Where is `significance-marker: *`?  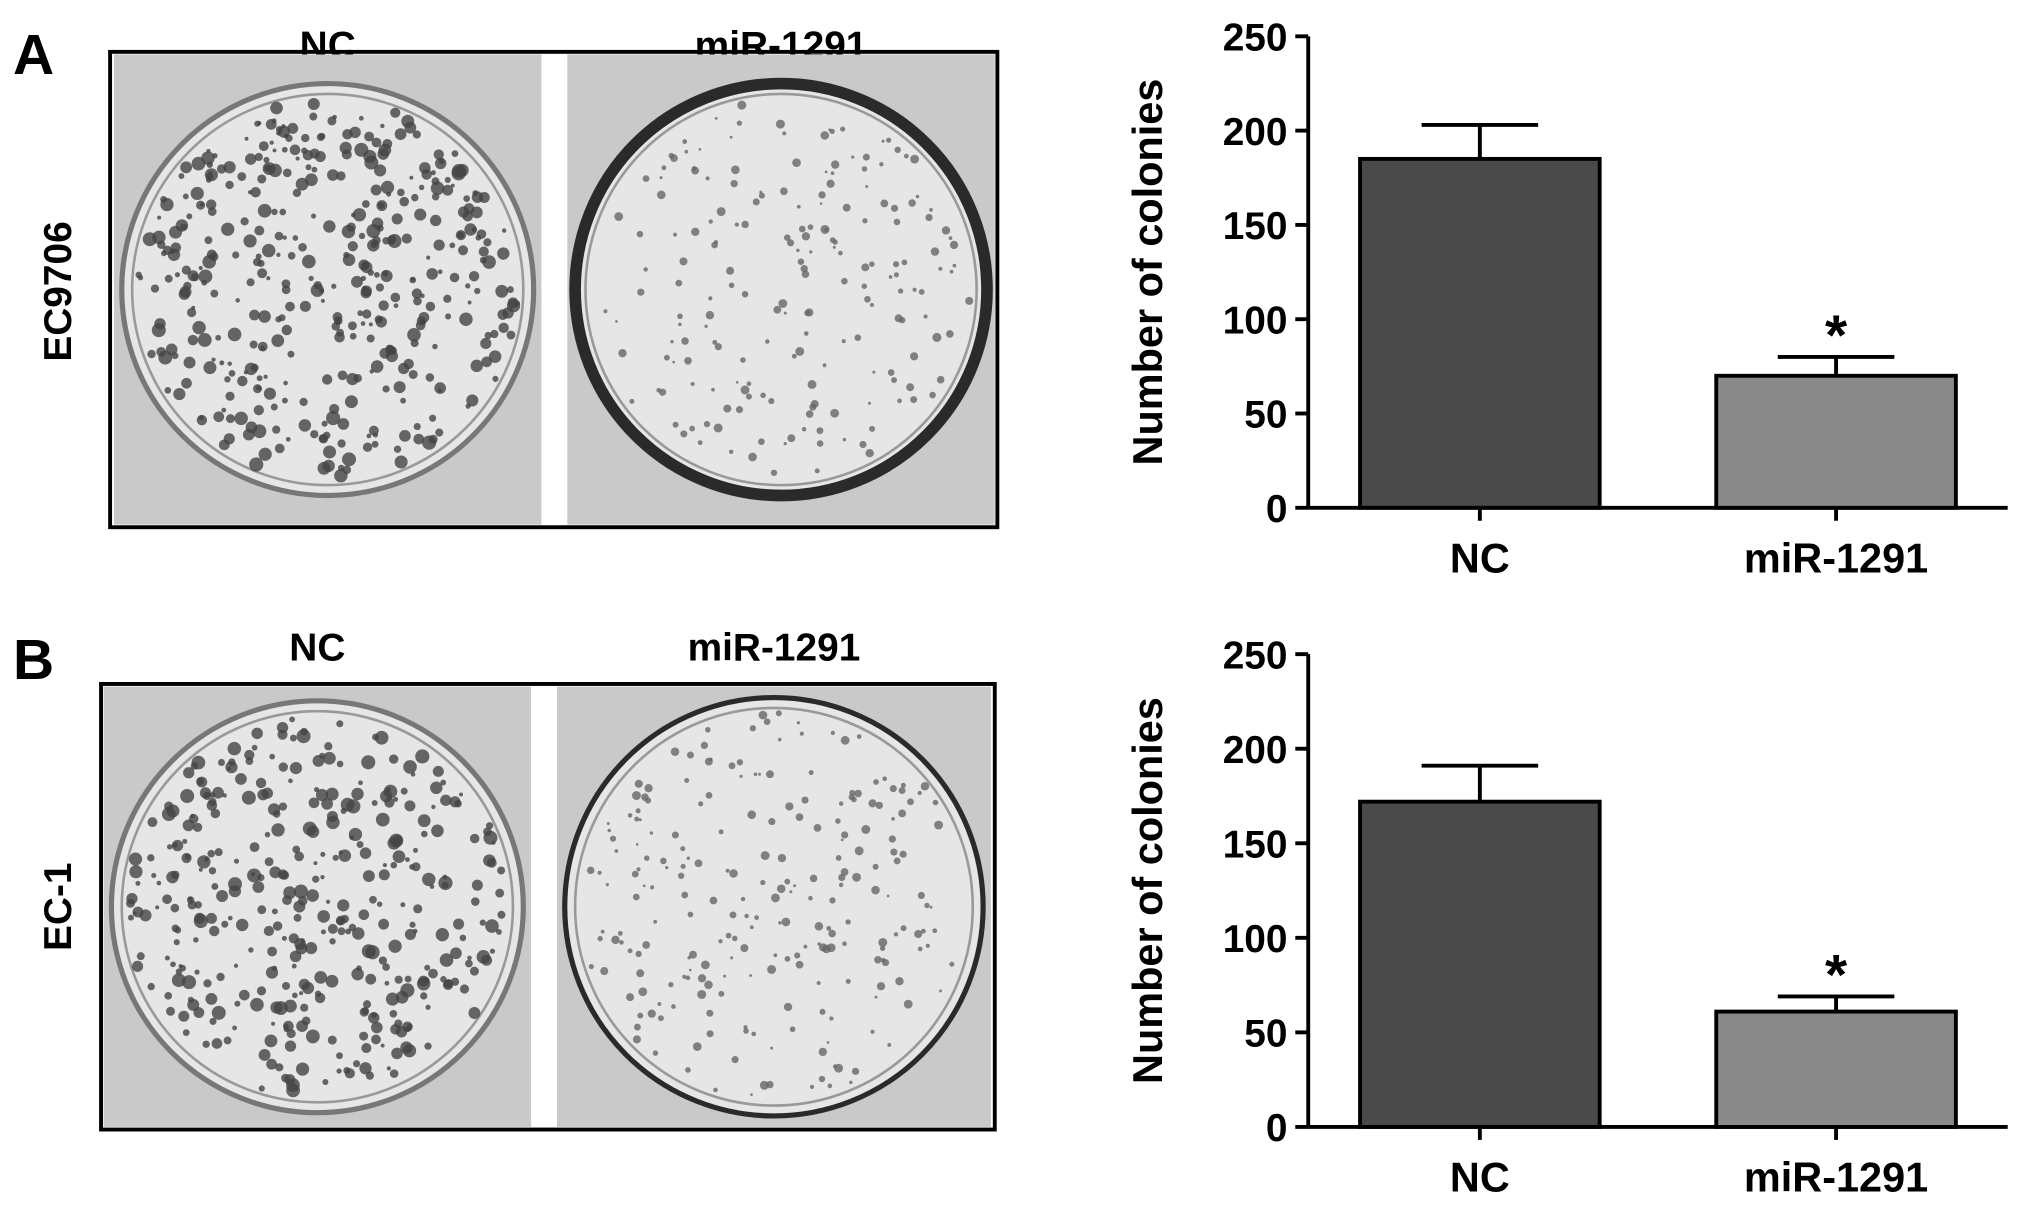 significance-marker: * is located at coordinates (1836, 975).